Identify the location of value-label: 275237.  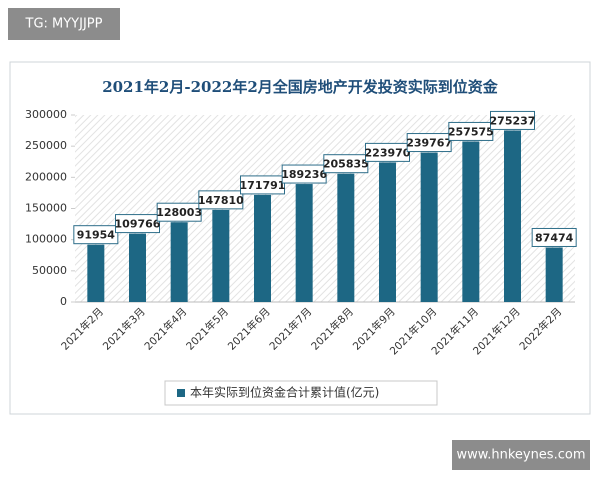
(513, 120).